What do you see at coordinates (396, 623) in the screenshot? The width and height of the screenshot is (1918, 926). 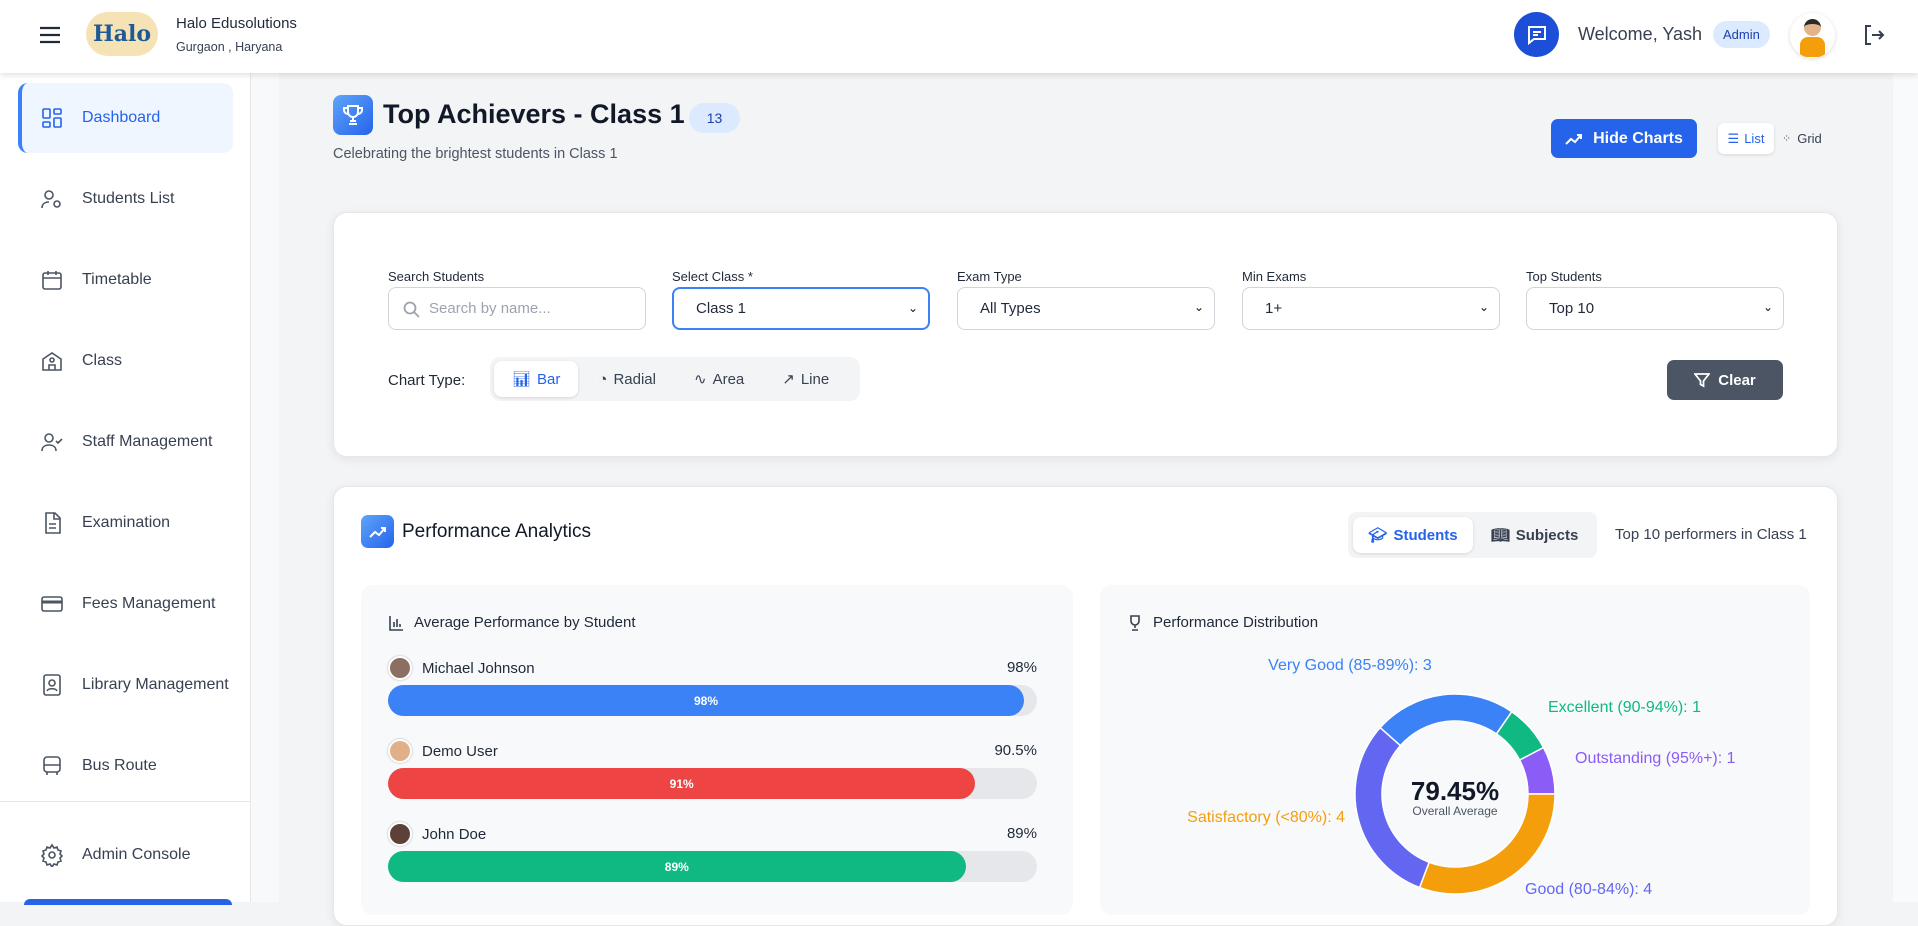 I see `bar-chart-icon` at bounding box center [396, 623].